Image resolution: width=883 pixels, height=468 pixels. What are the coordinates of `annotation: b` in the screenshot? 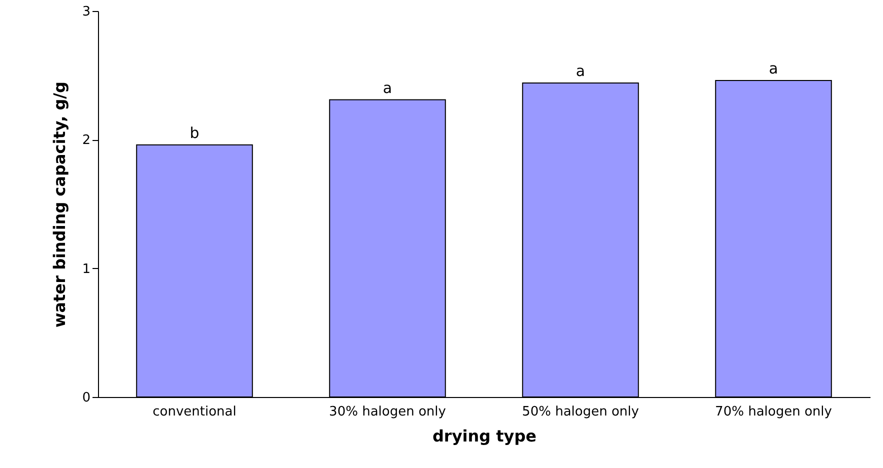 It's located at (195, 133).